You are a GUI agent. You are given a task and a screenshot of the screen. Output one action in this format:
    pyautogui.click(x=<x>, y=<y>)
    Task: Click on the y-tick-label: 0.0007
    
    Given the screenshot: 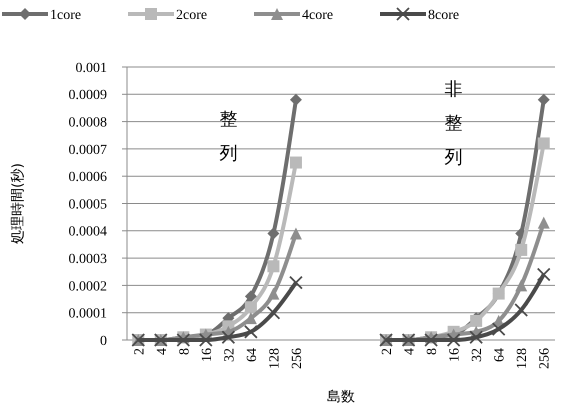 What is the action you would take?
    pyautogui.click(x=87, y=150)
    